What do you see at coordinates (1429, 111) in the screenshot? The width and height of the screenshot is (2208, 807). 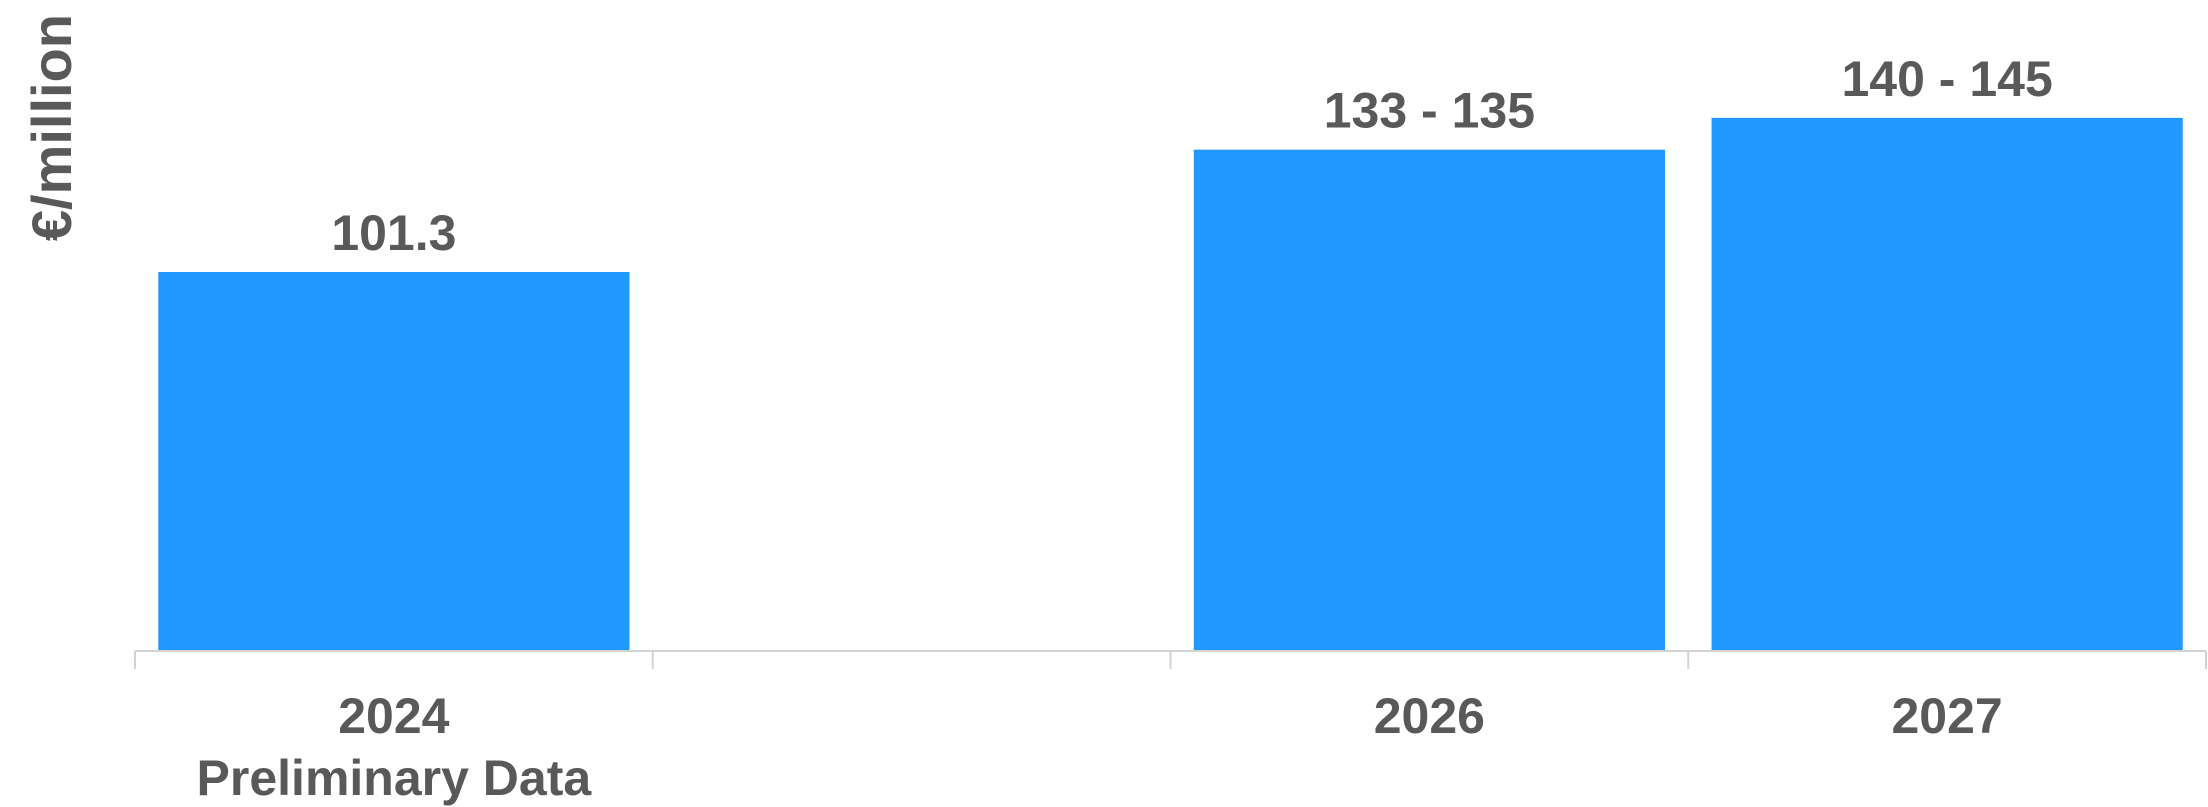 I see `value-label: 133 - 135` at bounding box center [1429, 111].